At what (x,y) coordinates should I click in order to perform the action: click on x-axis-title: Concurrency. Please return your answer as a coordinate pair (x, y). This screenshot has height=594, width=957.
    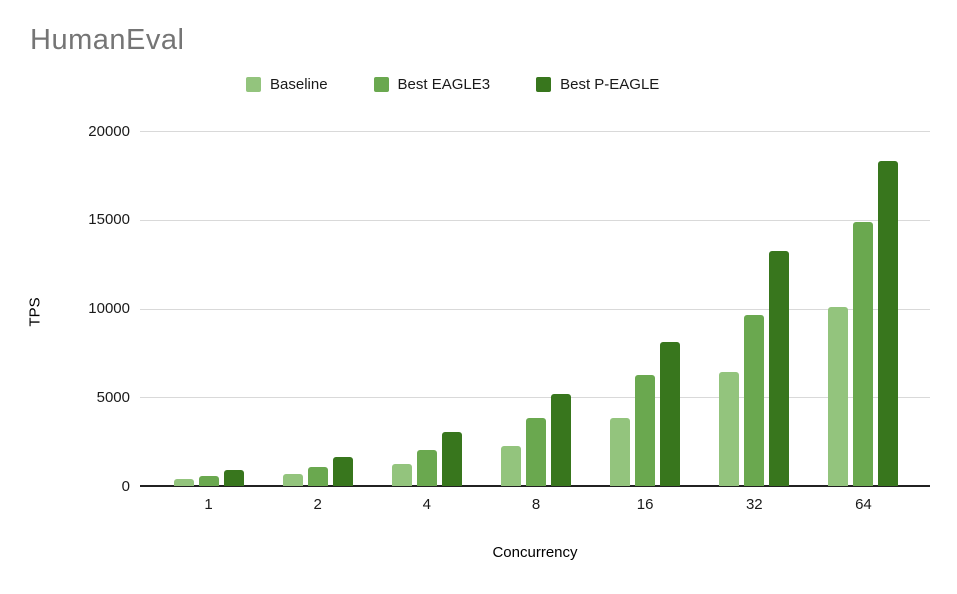
    Looking at the image, I should click on (535, 552).